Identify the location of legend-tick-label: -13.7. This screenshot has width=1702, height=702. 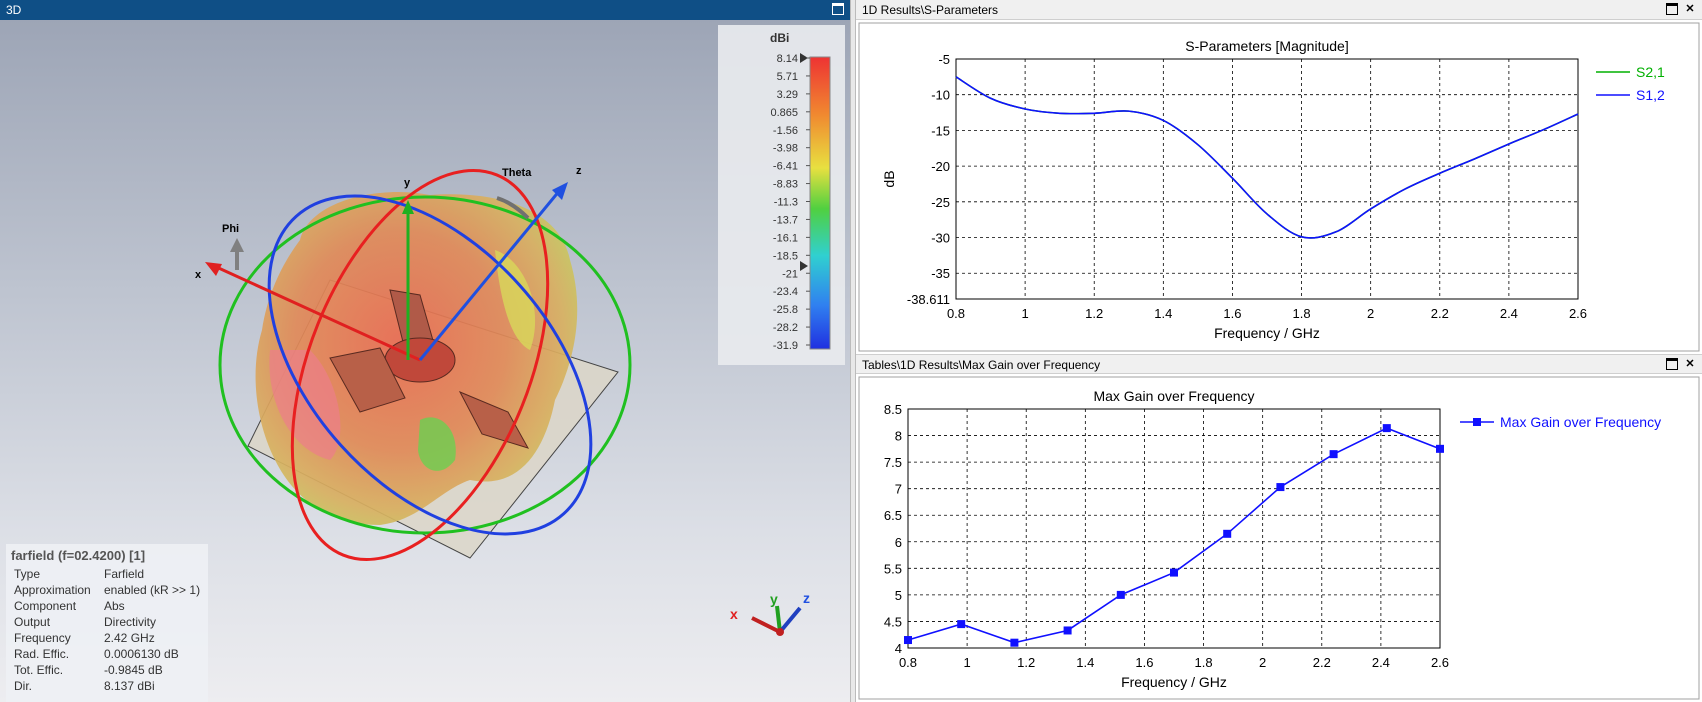
(785, 220).